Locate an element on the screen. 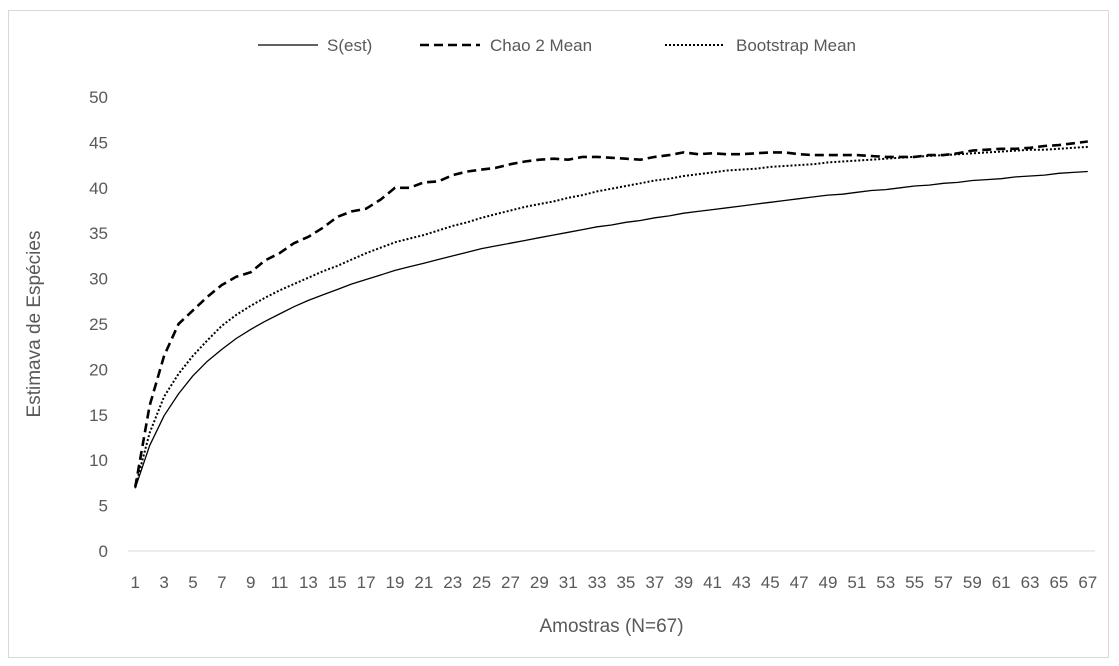 Image resolution: width=1119 pixels, height=666 pixels. x-tick-label: 67 is located at coordinates (1087, 582).